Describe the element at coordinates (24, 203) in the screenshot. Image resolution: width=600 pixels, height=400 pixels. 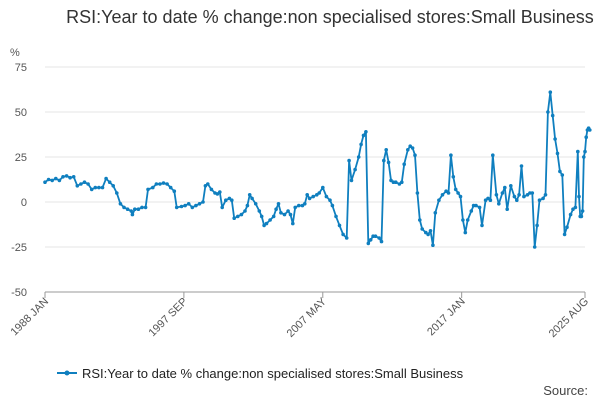
I see `y-tick-label: 0` at that location.